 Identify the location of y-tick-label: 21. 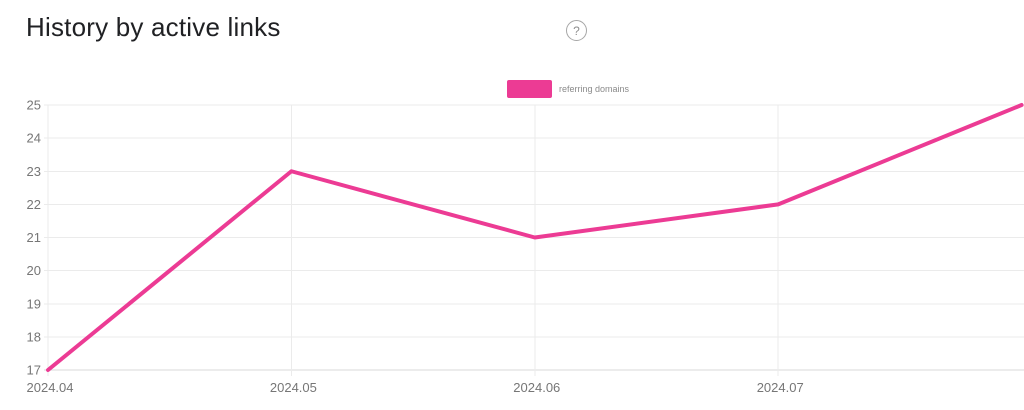
(34, 237).